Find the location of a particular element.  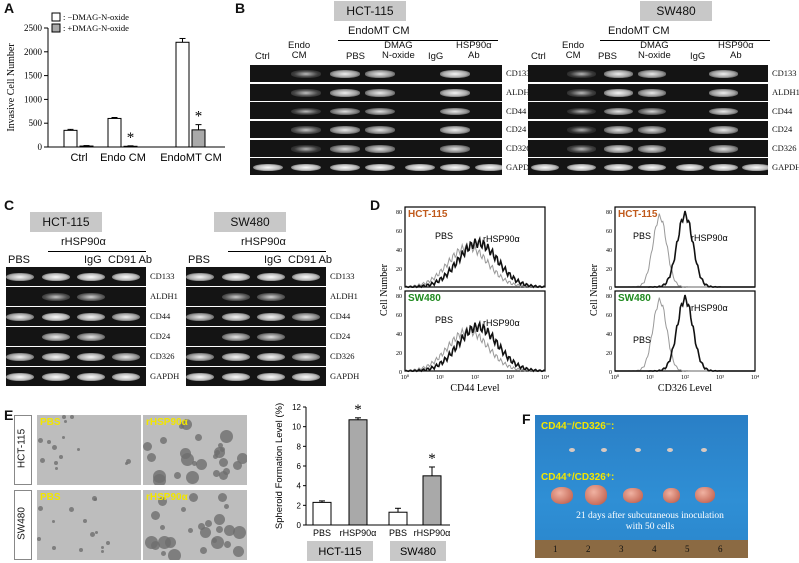

gel-row-cd44 is located at coordinates (648, 111).